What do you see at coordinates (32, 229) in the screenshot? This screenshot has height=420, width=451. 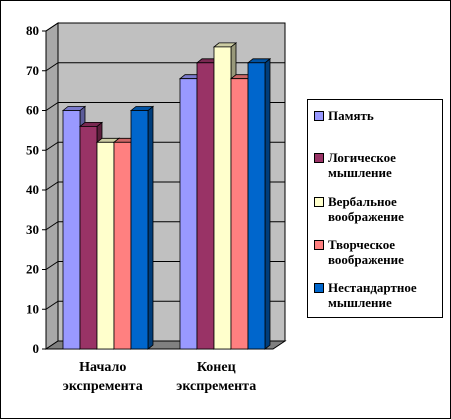 I see `y-tick-label: 30` at bounding box center [32, 229].